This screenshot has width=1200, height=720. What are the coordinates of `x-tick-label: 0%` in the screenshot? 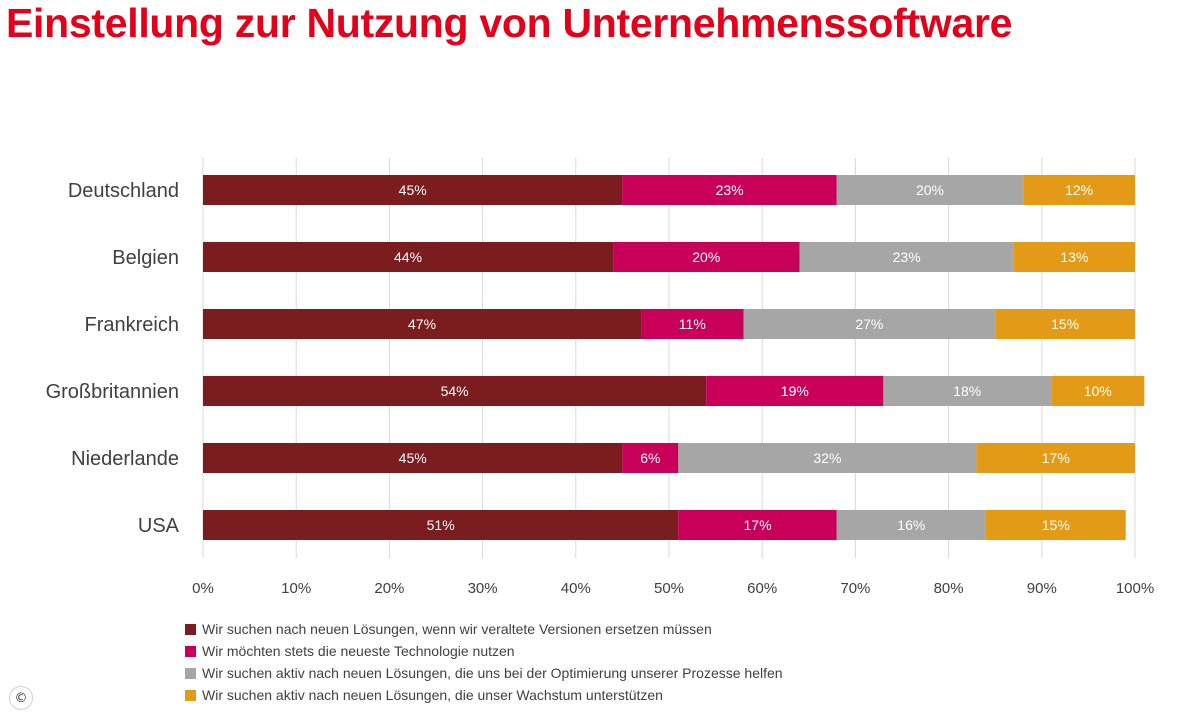 It's located at (203, 588).